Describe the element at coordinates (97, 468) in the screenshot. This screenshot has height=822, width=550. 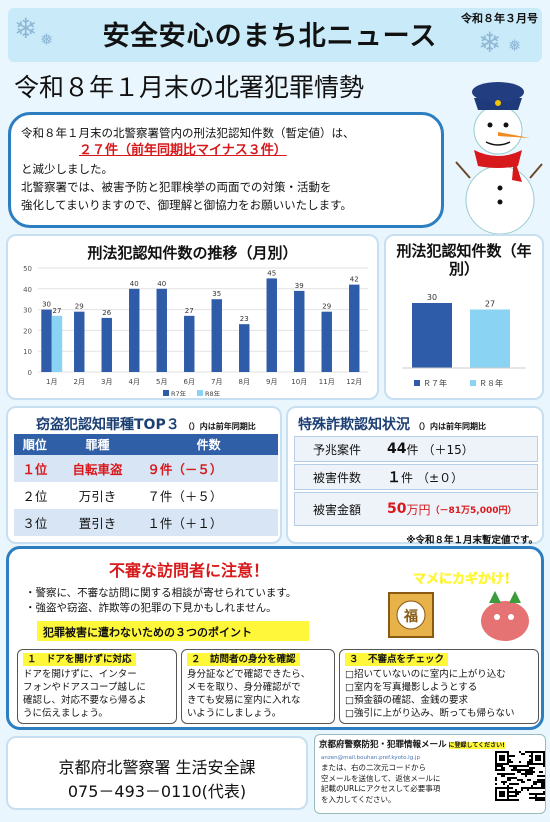
I see `crime-type-cell: 自転車盗` at that location.